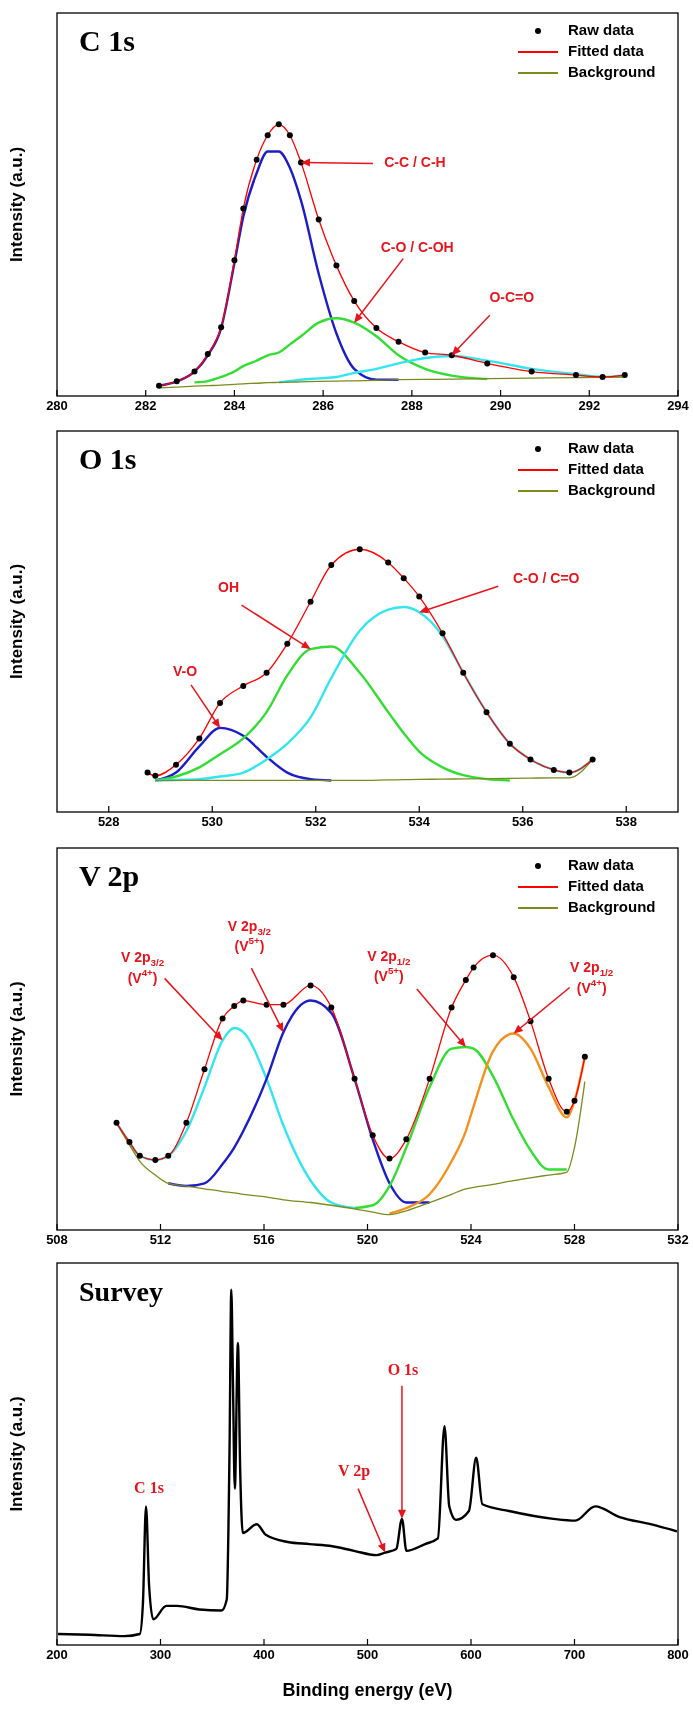 The image size is (693, 1718). What do you see at coordinates (121, 1291) in the screenshot?
I see `chart-title: Survey` at bounding box center [121, 1291].